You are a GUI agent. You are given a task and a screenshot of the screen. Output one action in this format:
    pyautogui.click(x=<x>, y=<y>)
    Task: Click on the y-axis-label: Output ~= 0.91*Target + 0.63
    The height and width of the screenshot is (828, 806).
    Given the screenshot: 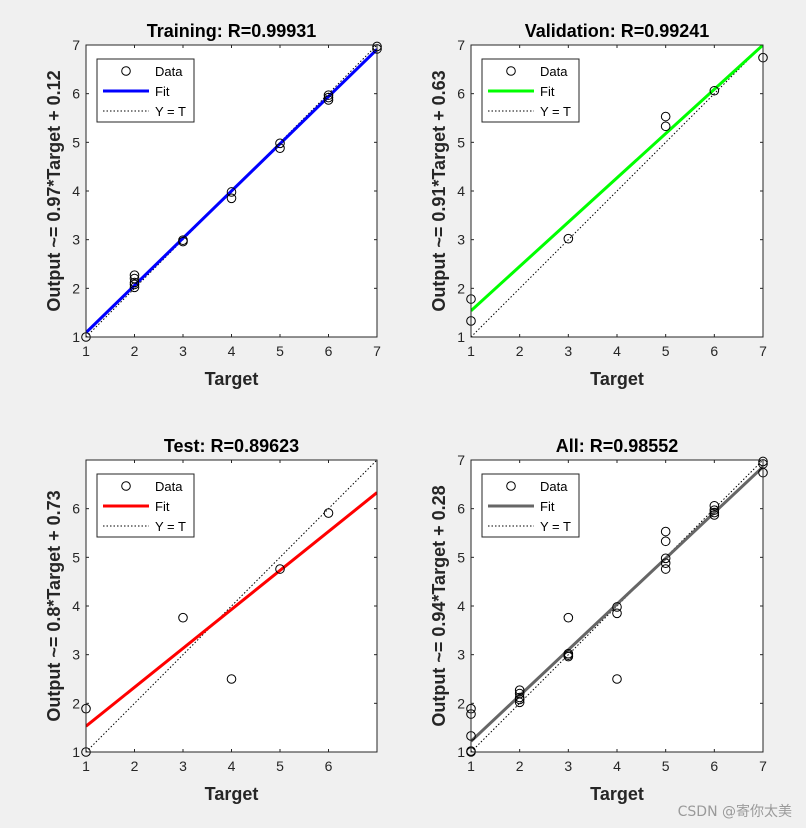 What is the action you would take?
    pyautogui.click(x=439, y=190)
    